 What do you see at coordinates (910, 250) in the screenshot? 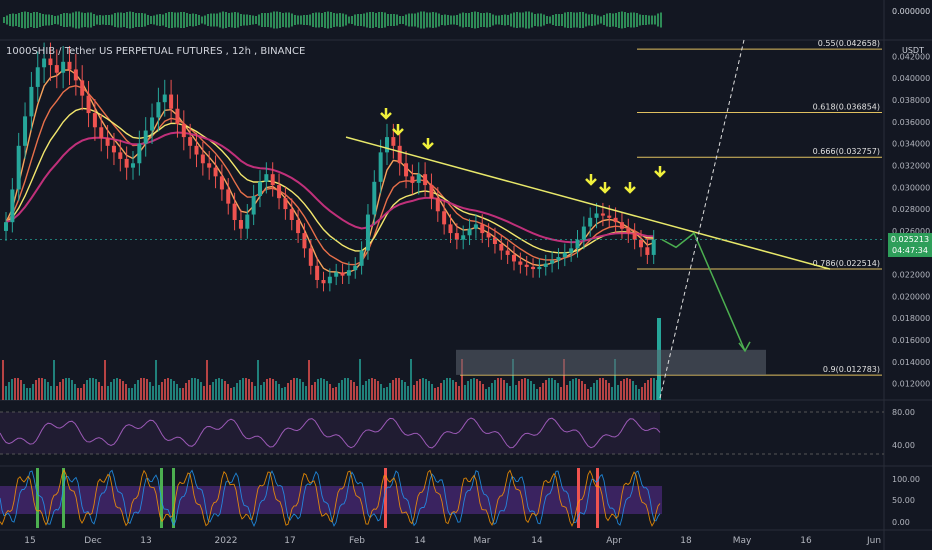
I see `bar-countdown: 04:47:34` at bounding box center [910, 250].